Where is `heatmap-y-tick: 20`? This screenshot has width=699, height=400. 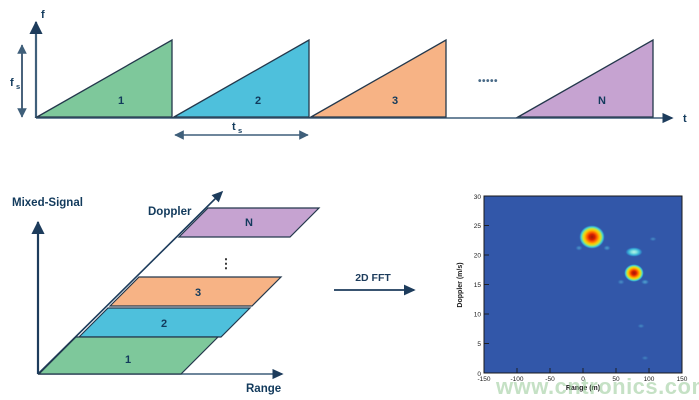
heatmap-y-tick: 20 is located at coordinates (478, 256).